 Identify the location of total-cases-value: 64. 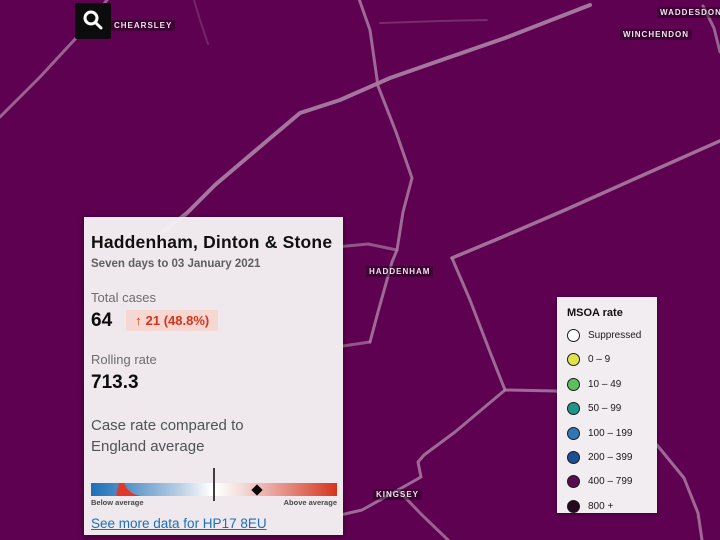
(102, 320).